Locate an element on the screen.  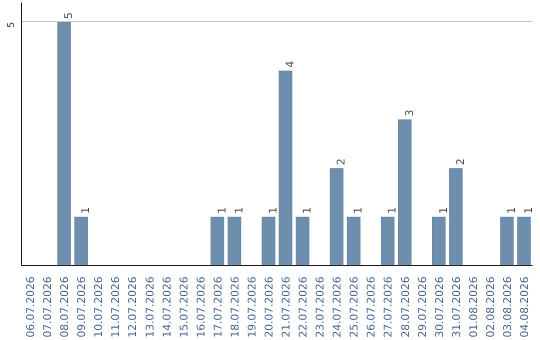
x-tick-label: 06.07.2026 is located at coordinates (31, 307).